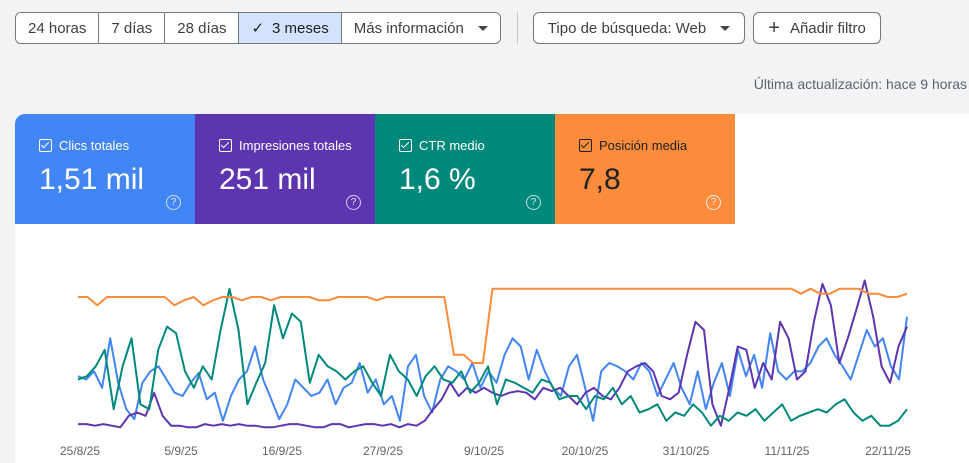  I want to click on x-tick-label: 9/10/25, so click(484, 451).